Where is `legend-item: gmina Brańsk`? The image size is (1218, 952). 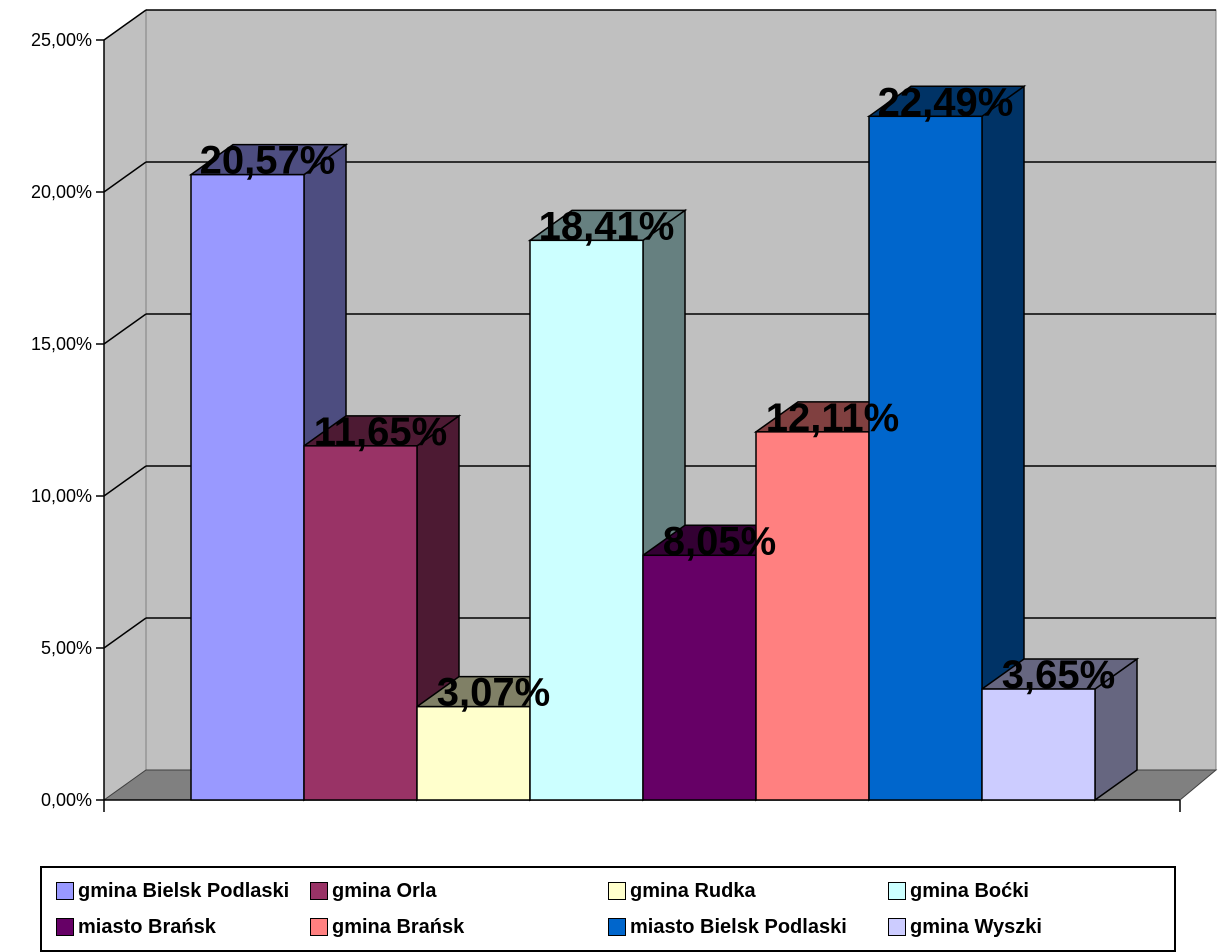 legend-item: gmina Brańsk is located at coordinates (387, 927).